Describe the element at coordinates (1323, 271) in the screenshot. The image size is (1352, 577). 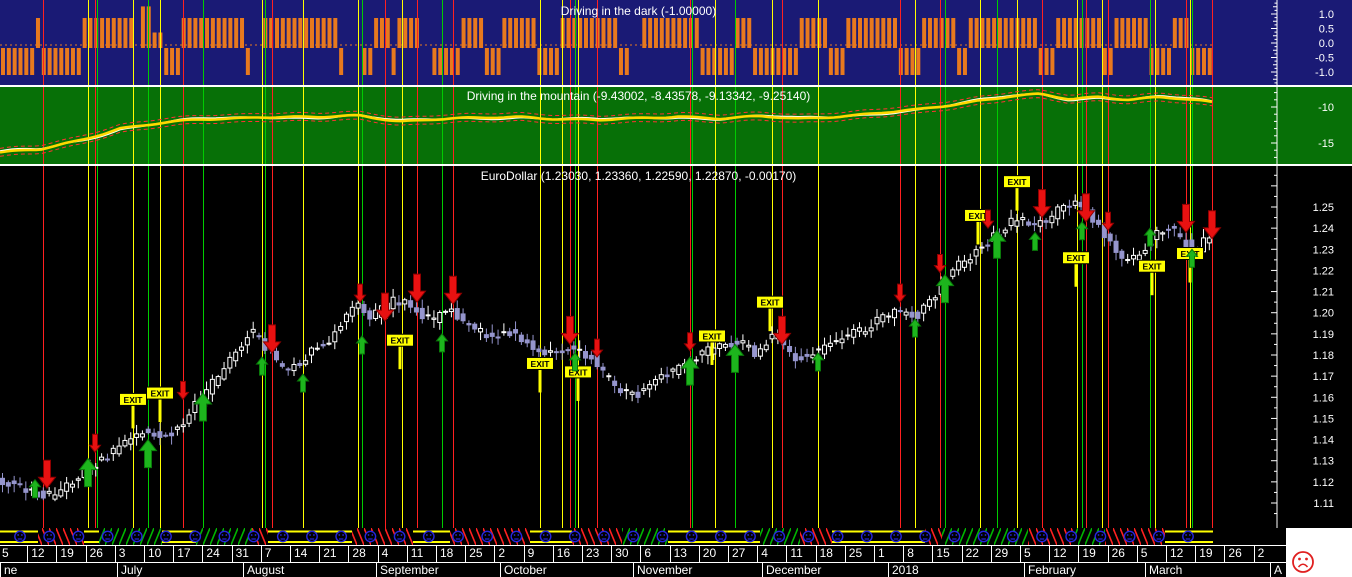
I see `axis-label: 1.22` at that location.